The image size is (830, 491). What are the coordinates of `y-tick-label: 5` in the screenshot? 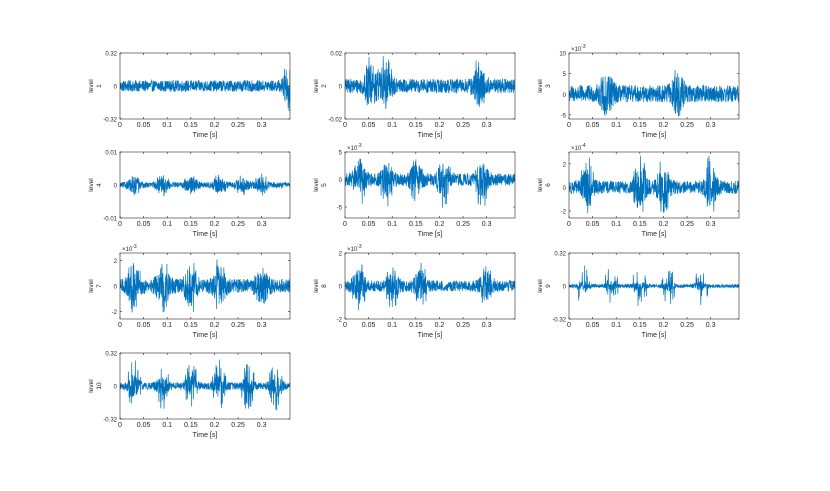 It's located at (565, 75).